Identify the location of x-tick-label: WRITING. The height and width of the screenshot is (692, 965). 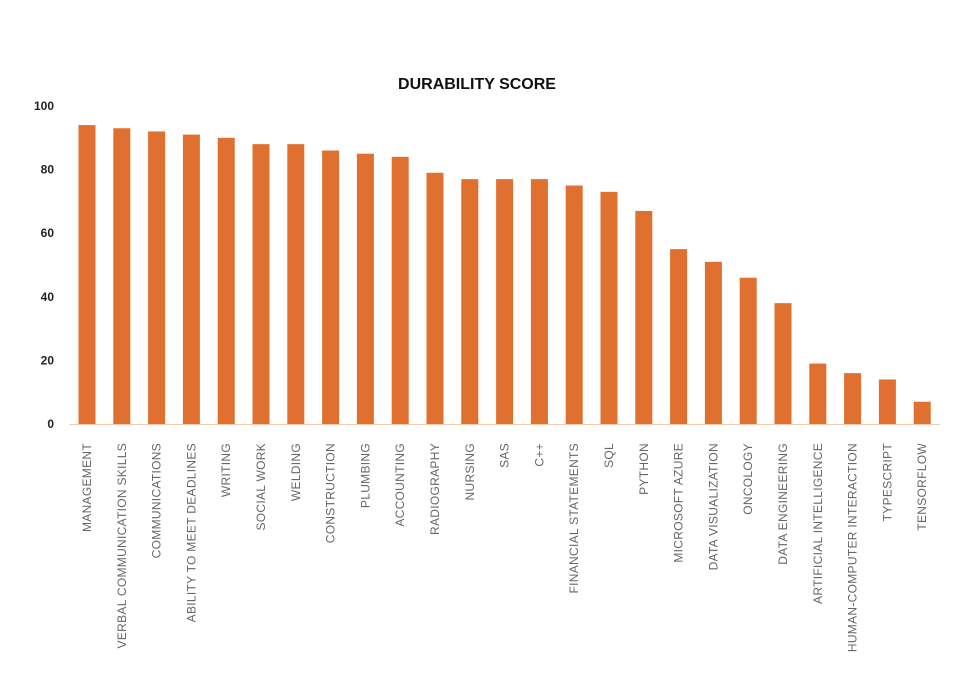
(226, 470).